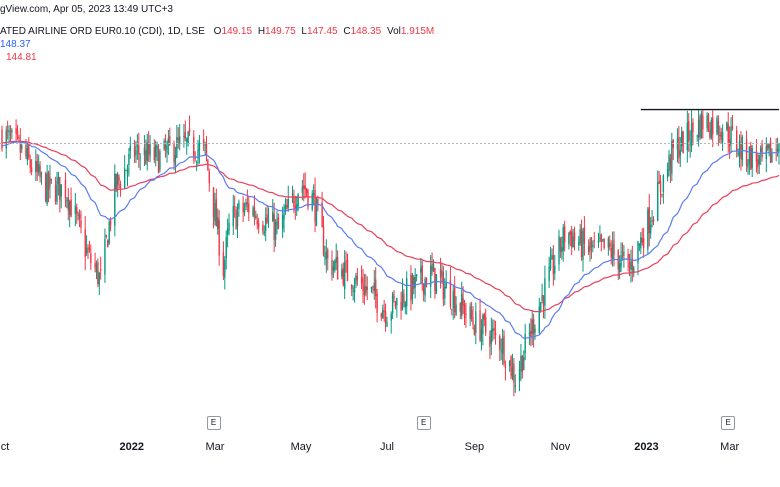  What do you see at coordinates (474, 447) in the screenshot?
I see `x-axis-tick-label: Sep` at bounding box center [474, 447].